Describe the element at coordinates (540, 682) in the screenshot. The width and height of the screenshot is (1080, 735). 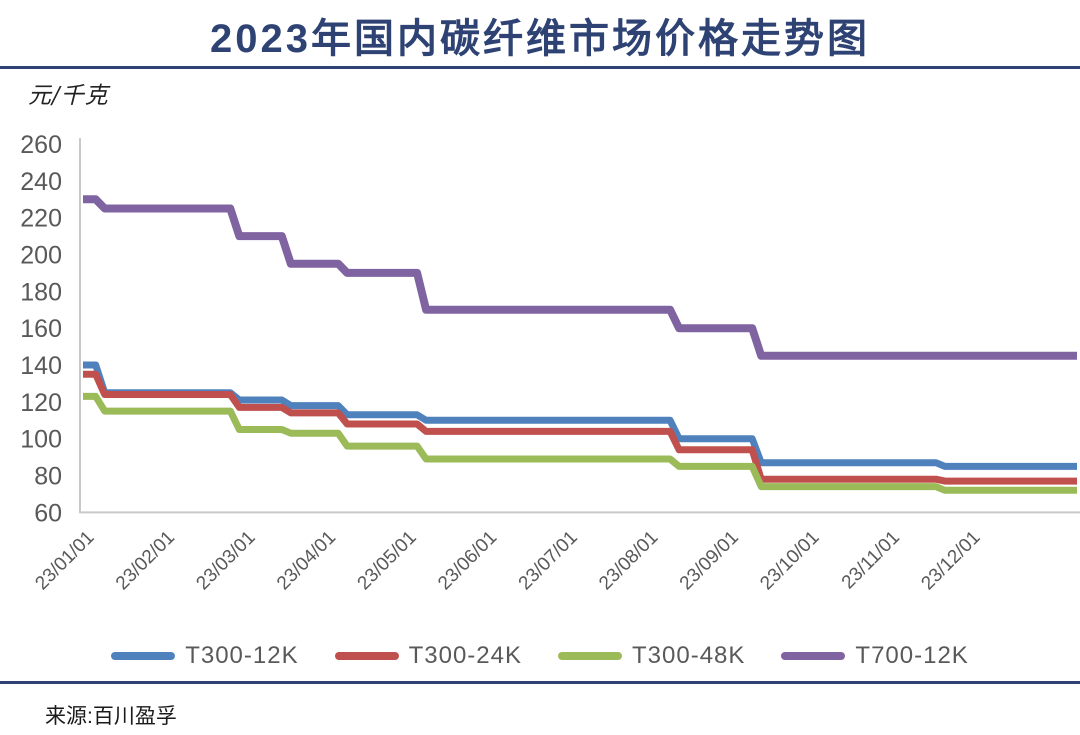
I see `footer-divider-line` at that location.